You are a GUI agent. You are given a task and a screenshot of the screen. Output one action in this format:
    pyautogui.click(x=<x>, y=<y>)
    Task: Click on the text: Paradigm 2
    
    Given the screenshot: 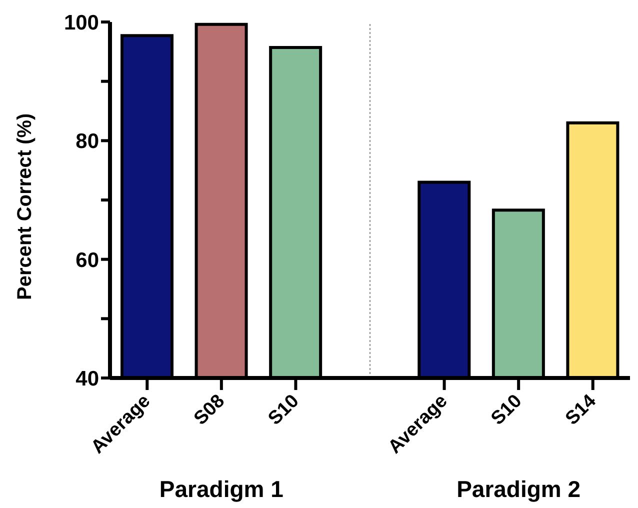 What is the action you would take?
    pyautogui.click(x=519, y=489)
    